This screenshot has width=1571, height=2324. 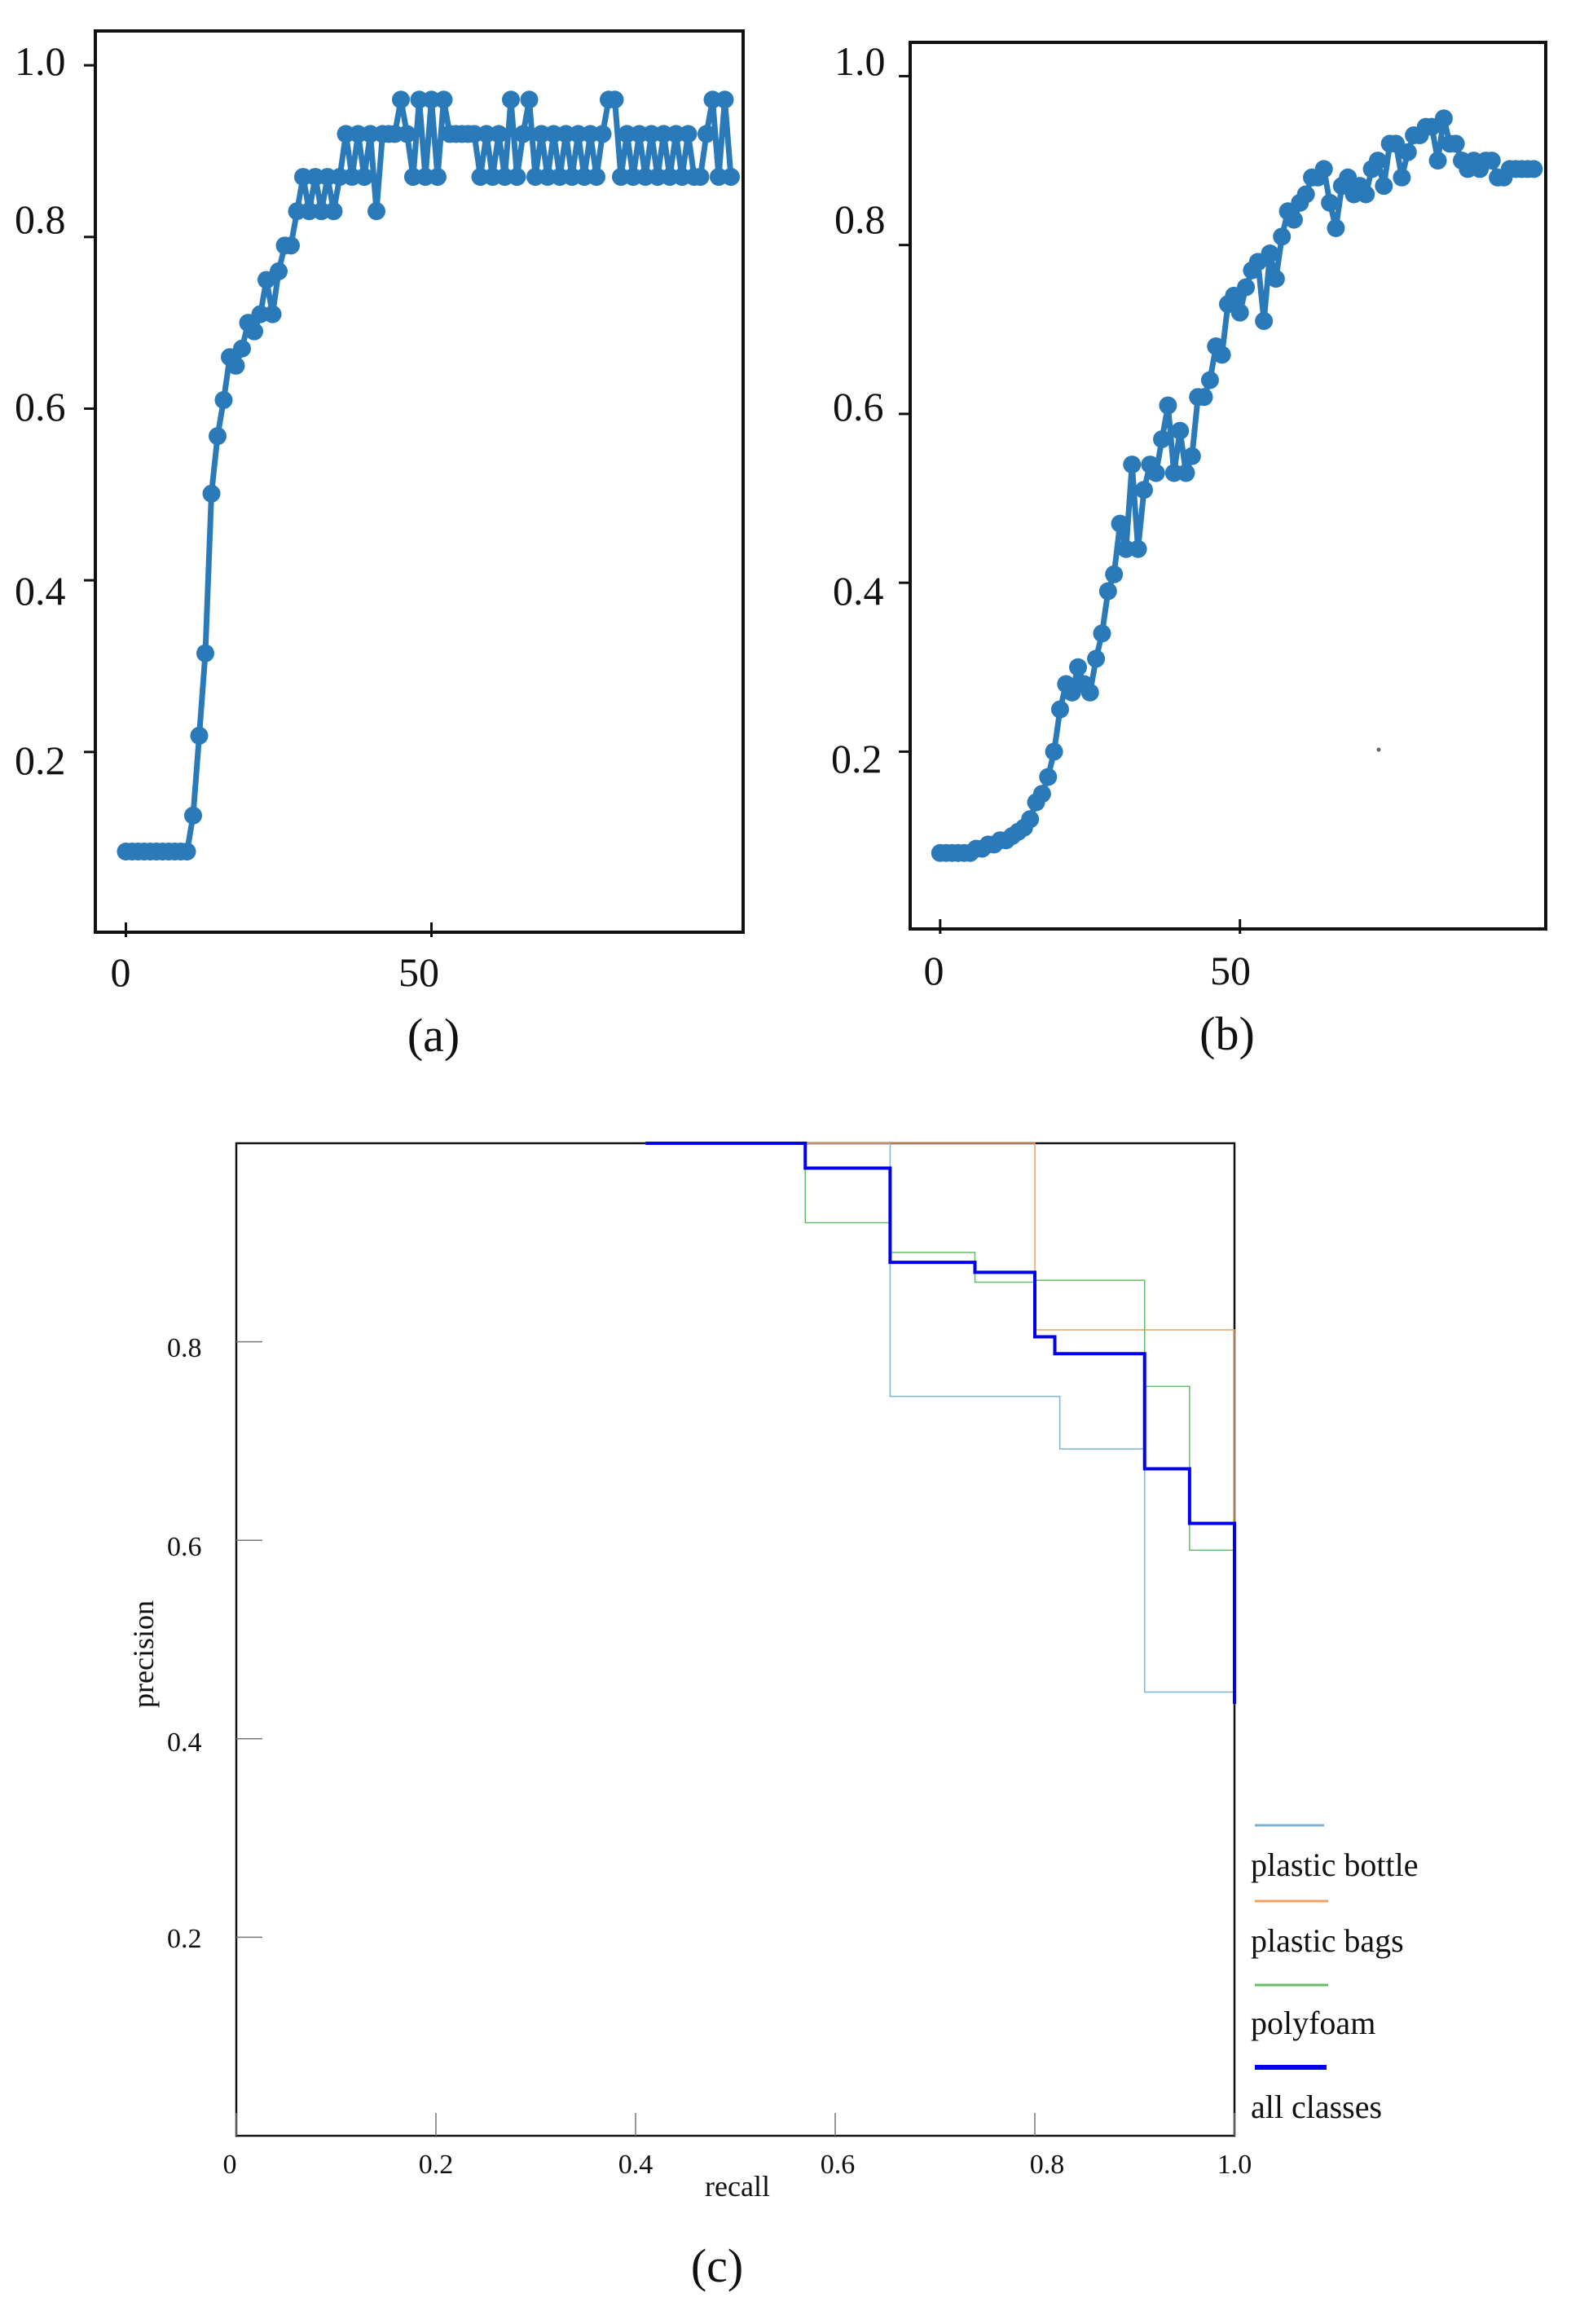 What do you see at coordinates (185, 1644) in the screenshot?
I see `panel-c-ytick-labels: 0.2 0.4 0.6 0.8` at bounding box center [185, 1644].